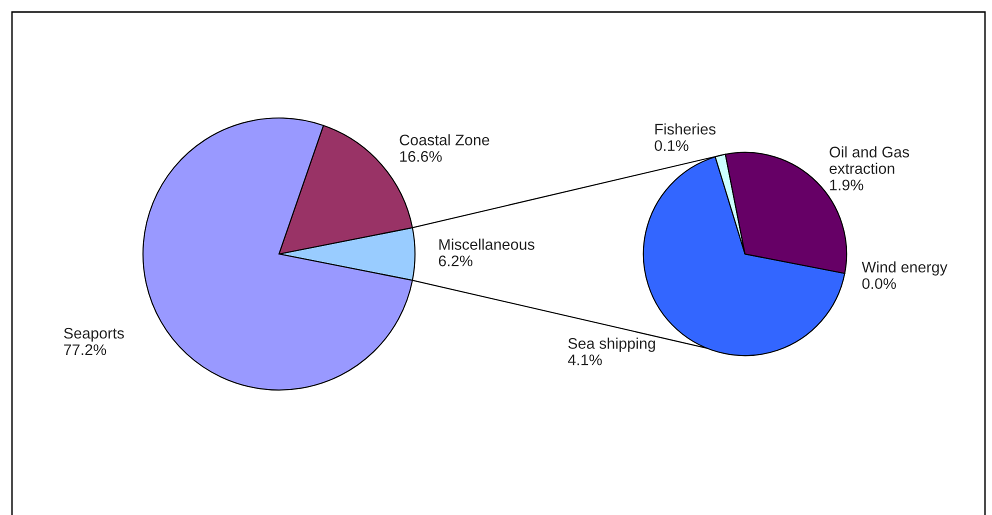 This screenshot has height=515, width=992. I want to click on category-label: Wind energy, so click(905, 268).